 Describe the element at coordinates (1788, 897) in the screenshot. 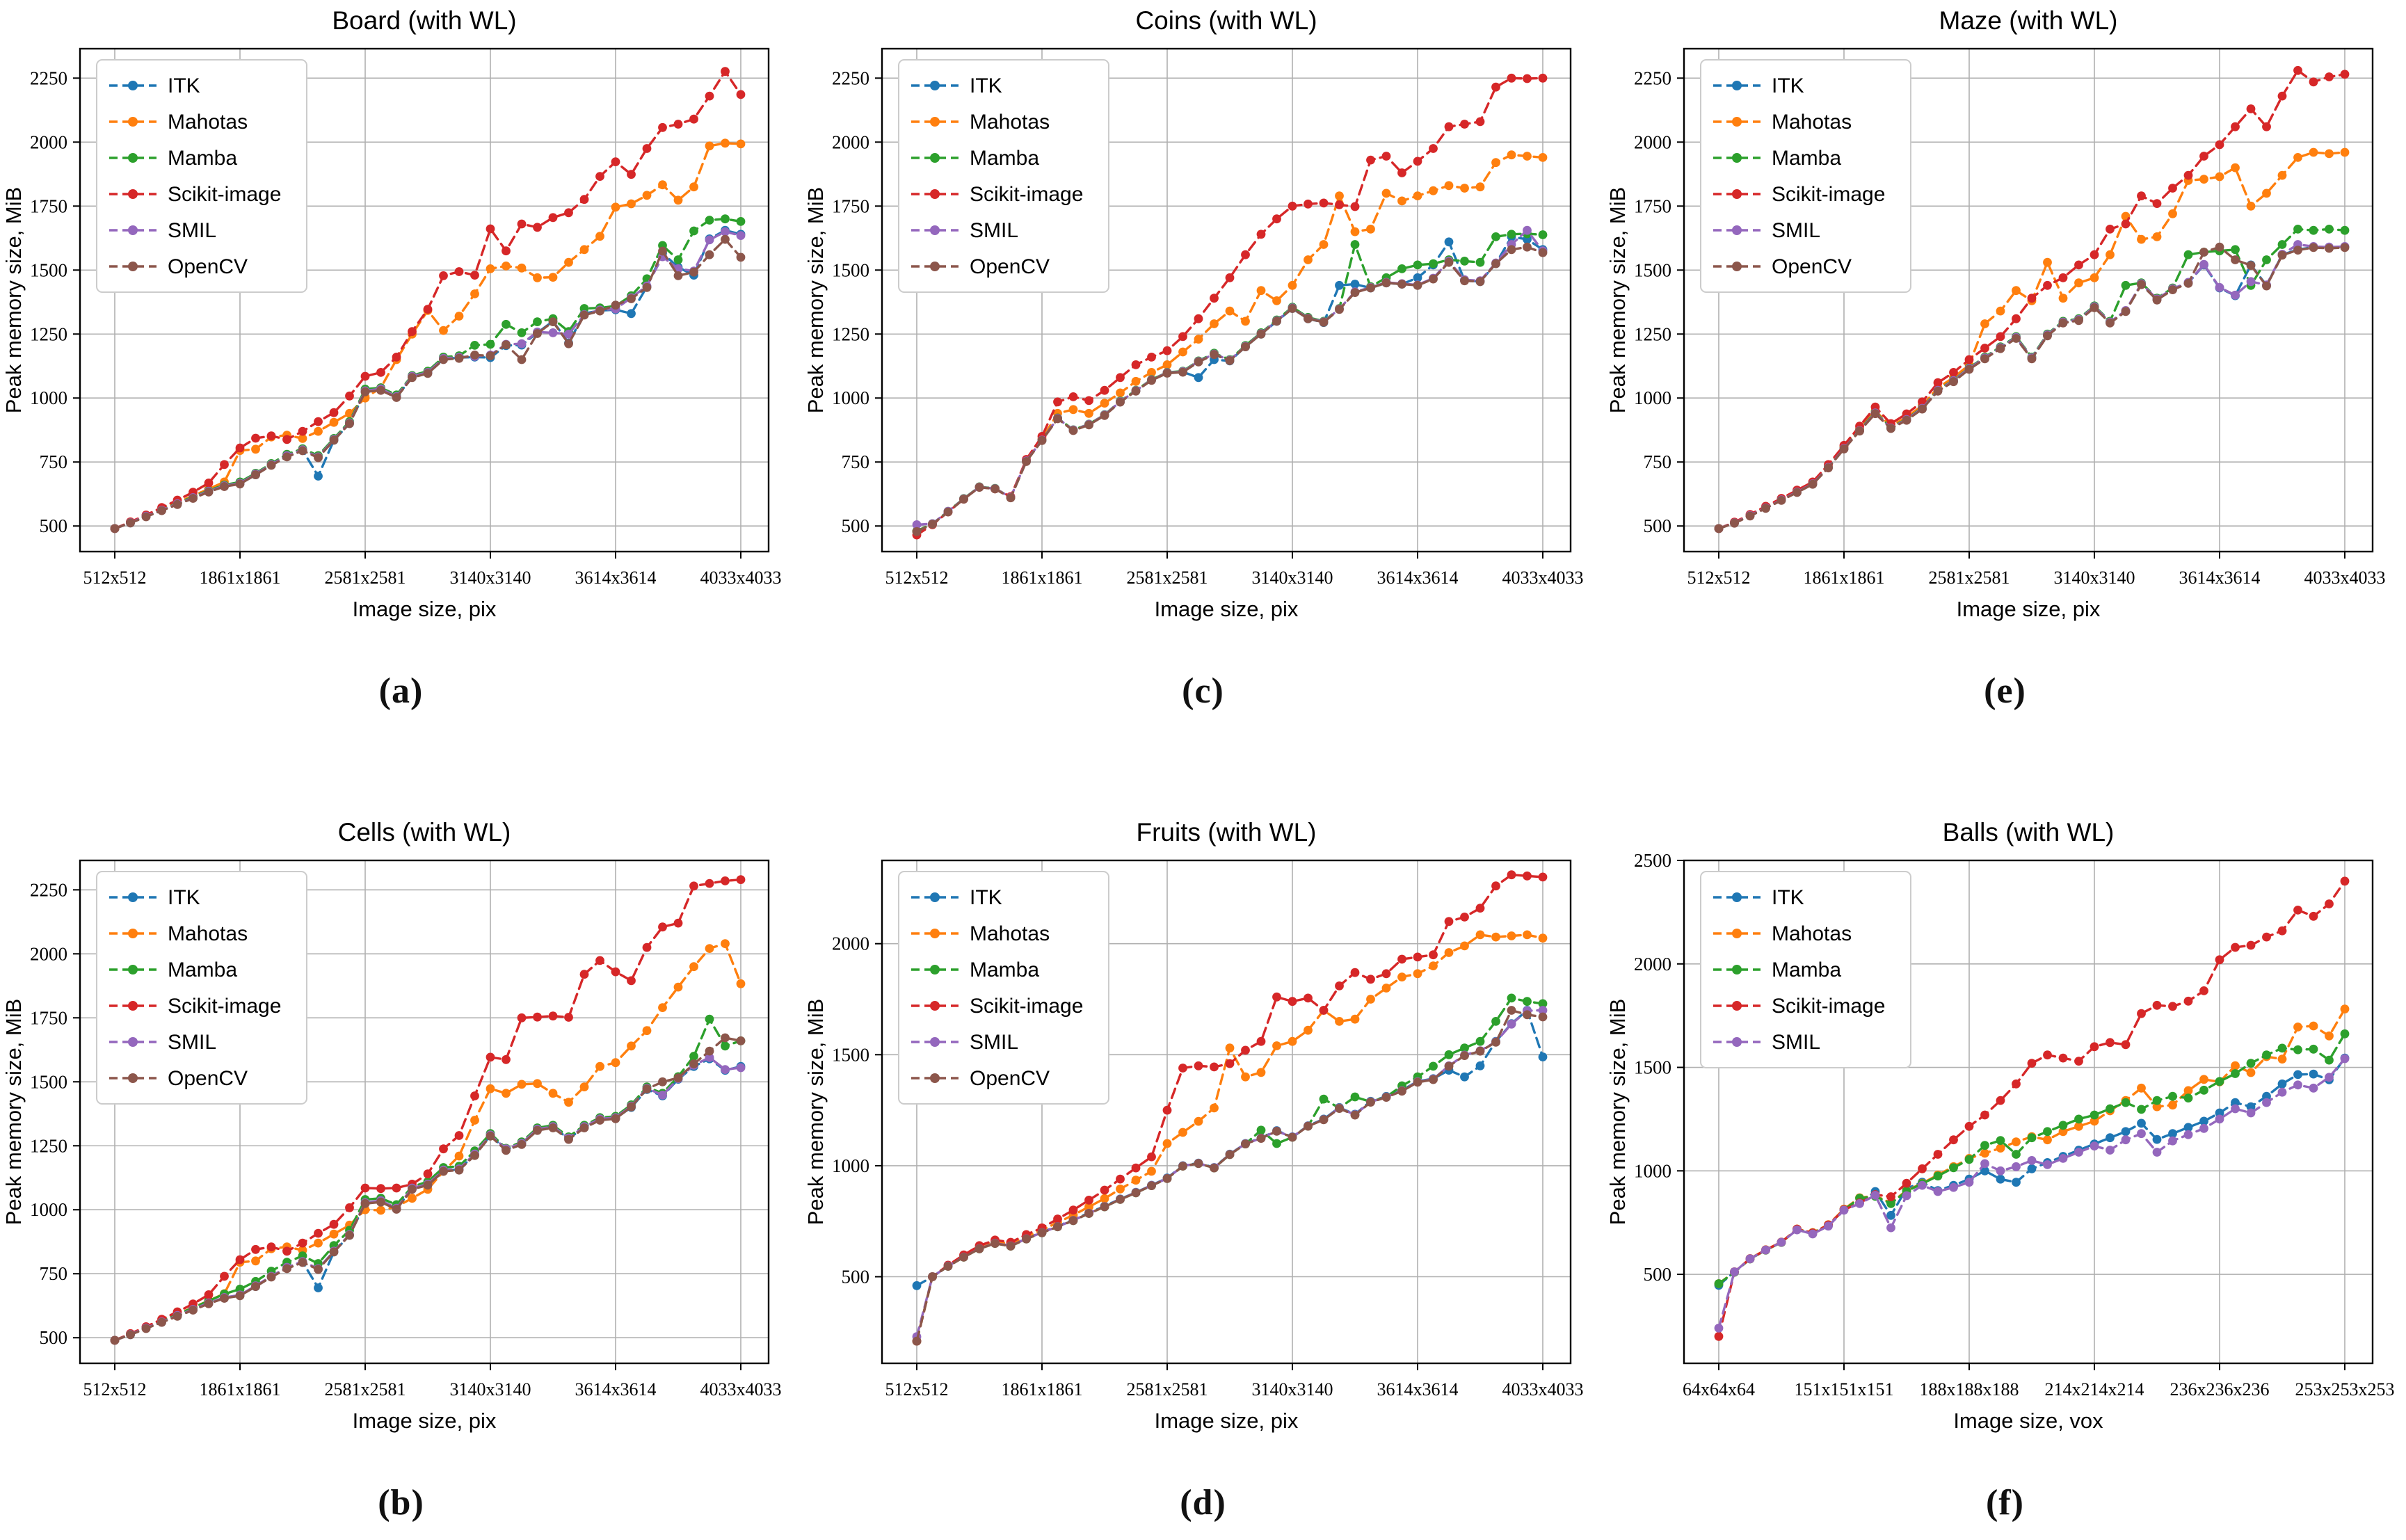

I see `legend-label-itk: ITK` at that location.